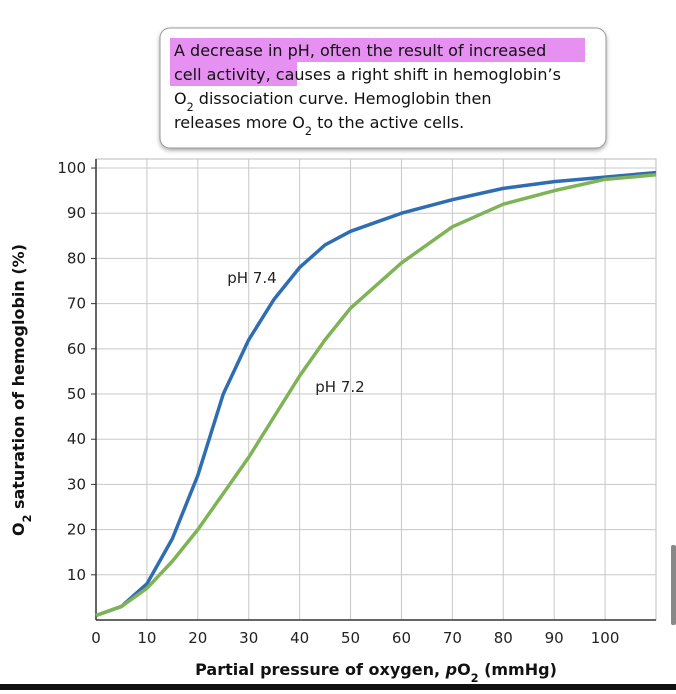 This screenshot has height=694, width=676. What do you see at coordinates (503, 638) in the screenshot?
I see `x-tick-label: 80` at bounding box center [503, 638].